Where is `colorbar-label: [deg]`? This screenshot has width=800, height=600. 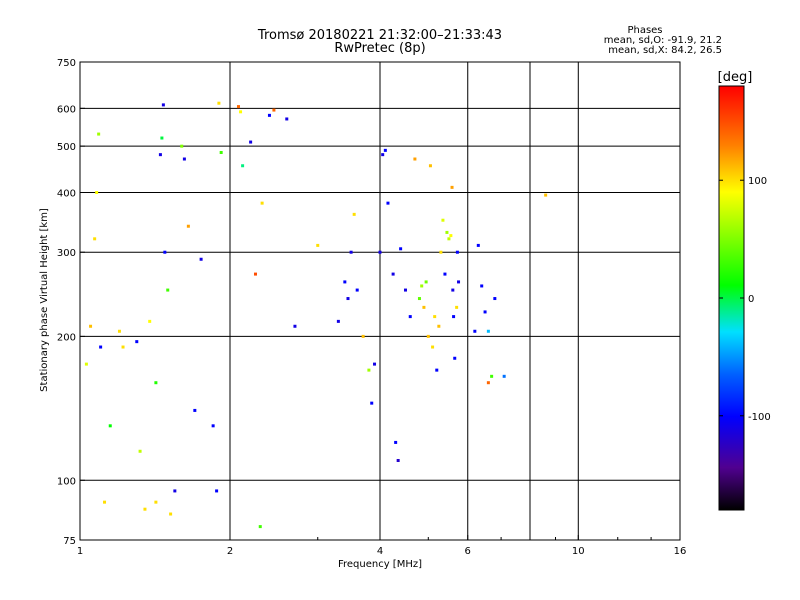 colorbar-label: [deg] is located at coordinates (735, 77).